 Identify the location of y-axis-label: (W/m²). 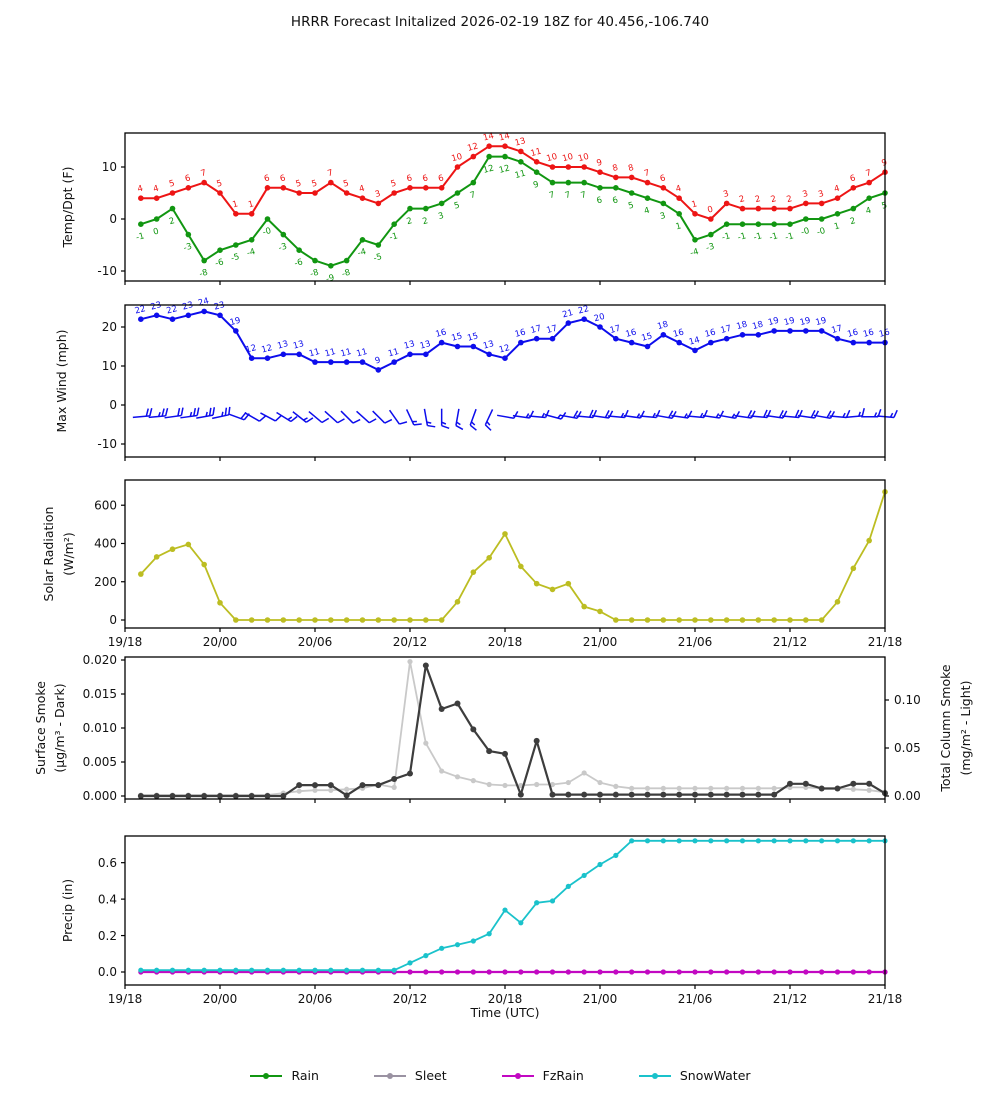
(68, 554).